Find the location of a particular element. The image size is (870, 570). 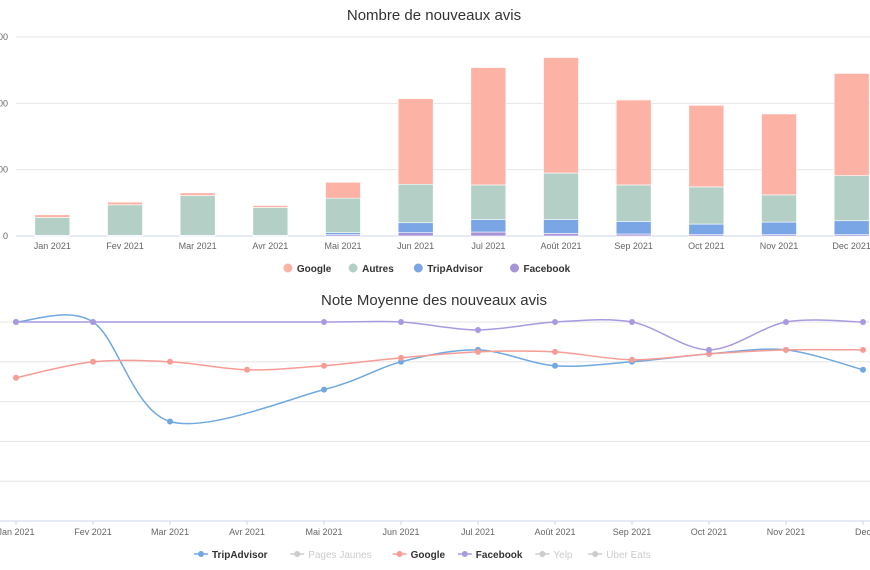

point-facebook-jun-2021 is located at coordinates (401, 322).